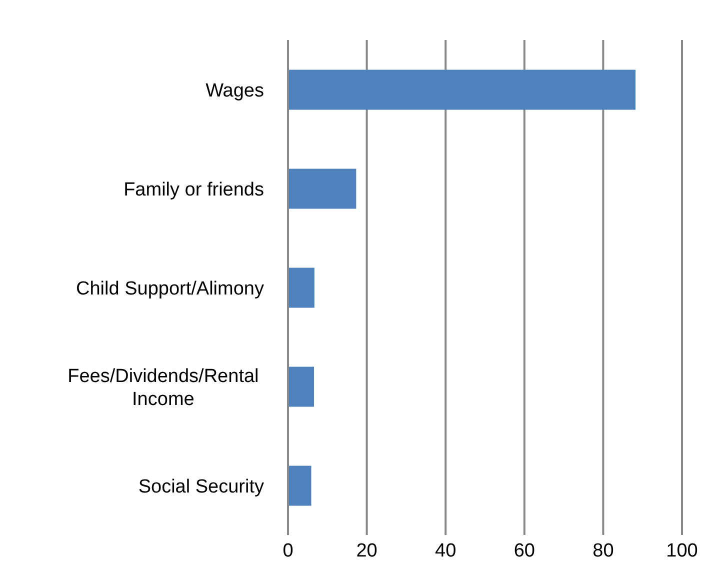 The image size is (715, 582). Describe the element at coordinates (445, 551) in the screenshot. I see `x-tick-label: 40` at that location.